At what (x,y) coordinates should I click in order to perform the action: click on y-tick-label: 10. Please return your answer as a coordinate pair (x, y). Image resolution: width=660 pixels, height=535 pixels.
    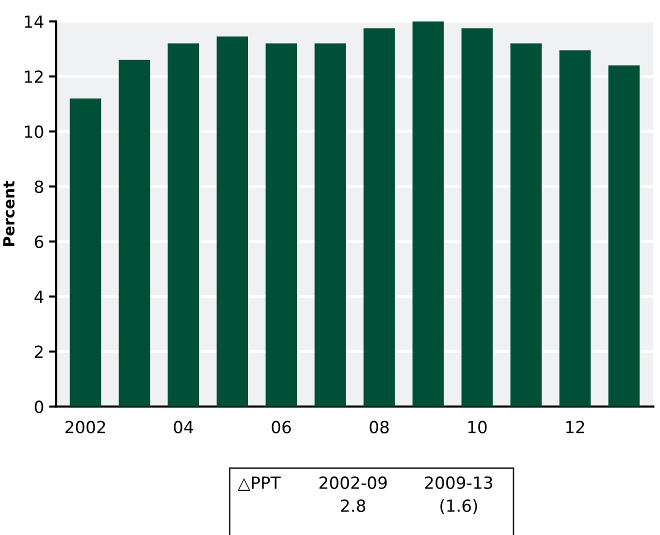
    Looking at the image, I should click on (34, 131).